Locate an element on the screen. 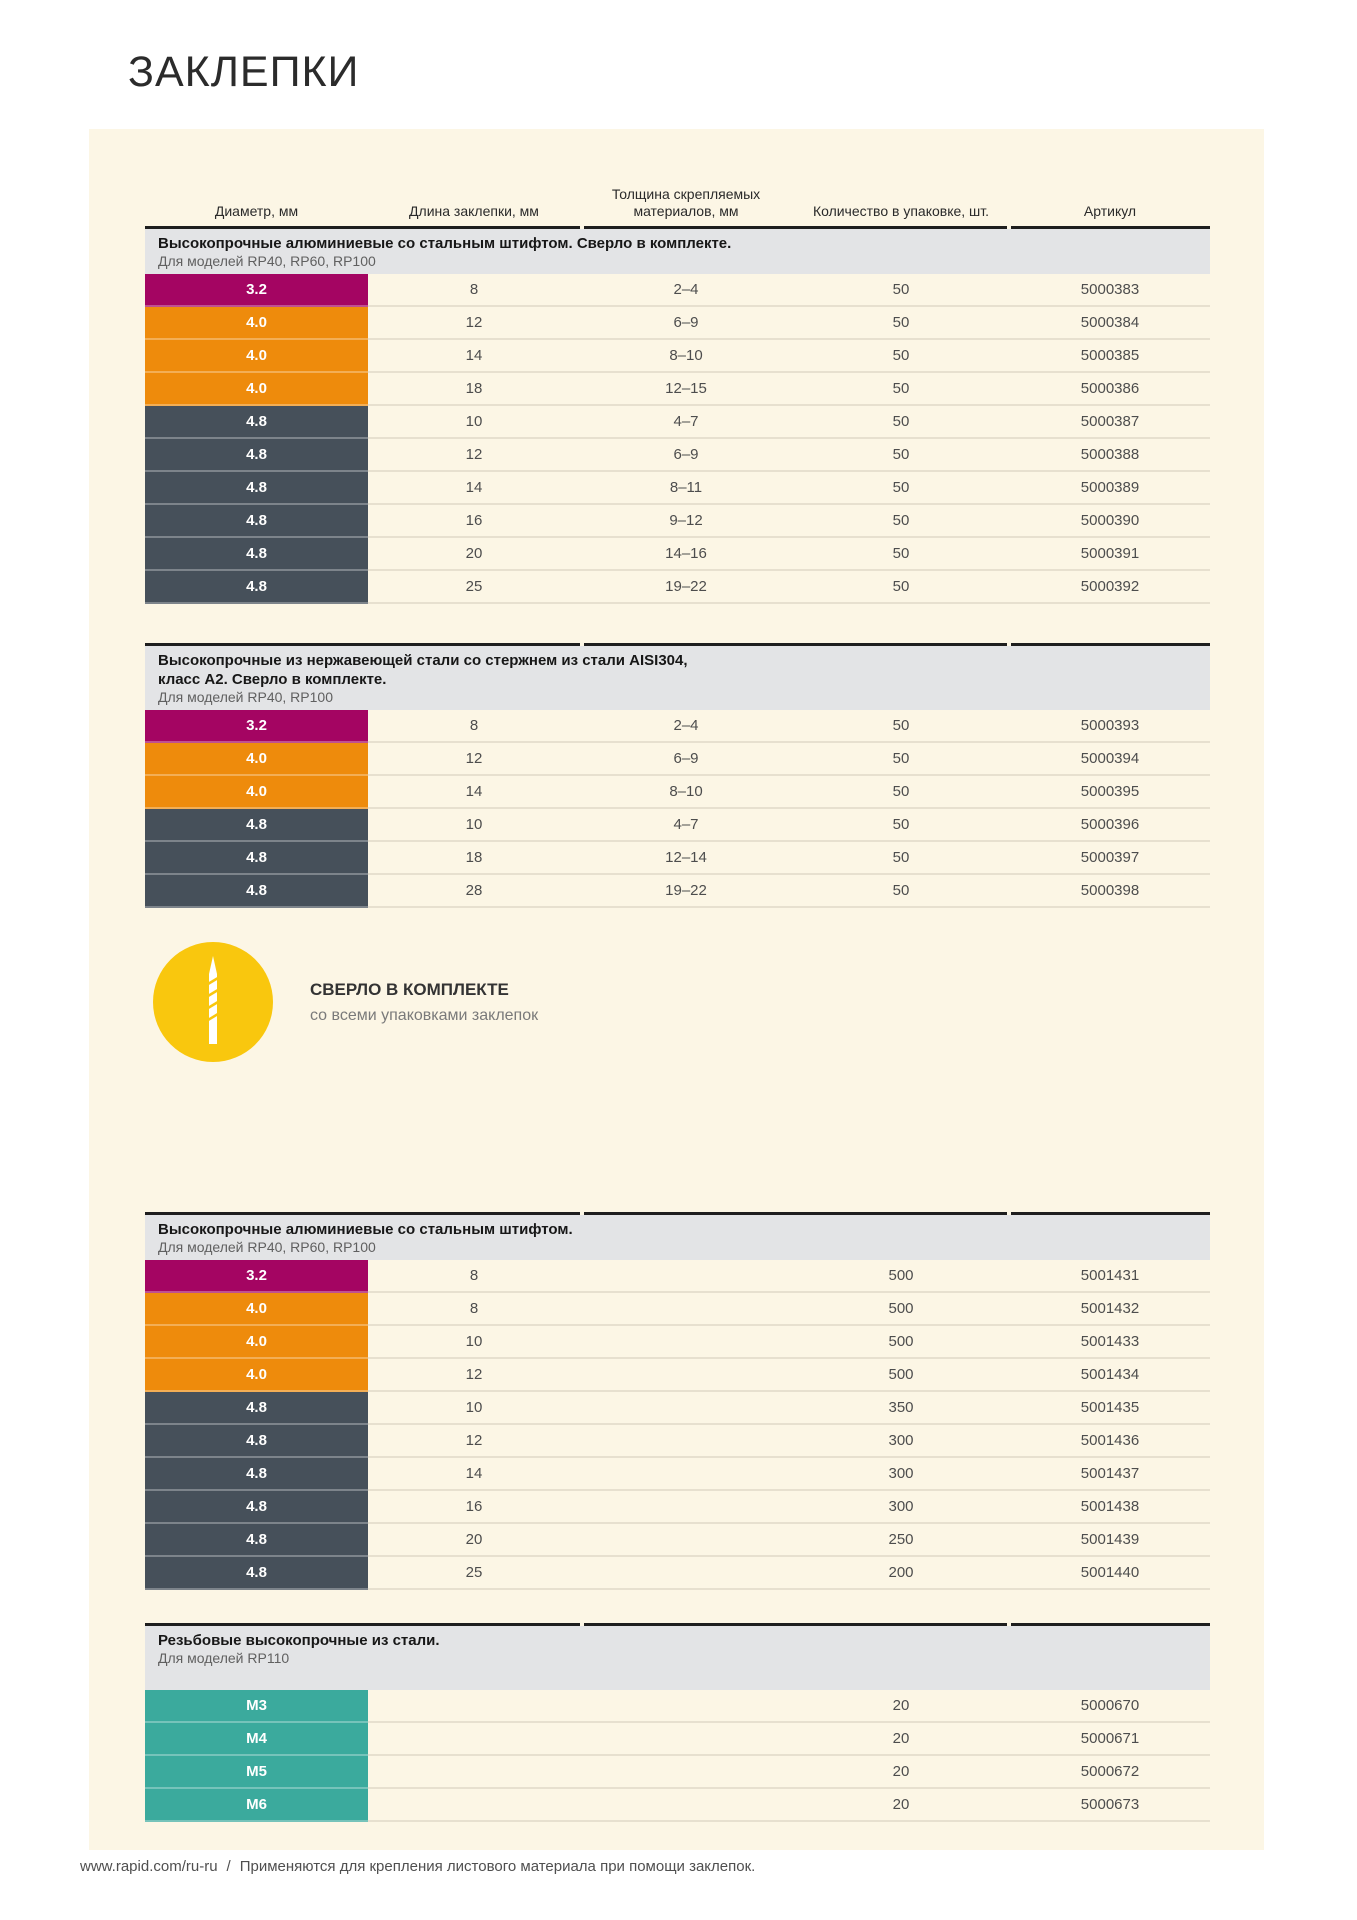 This screenshot has width=1357, height=1920. drill-callout-title: СВЕРЛО В КОМПЛЕКТЕ is located at coordinates (409, 989).